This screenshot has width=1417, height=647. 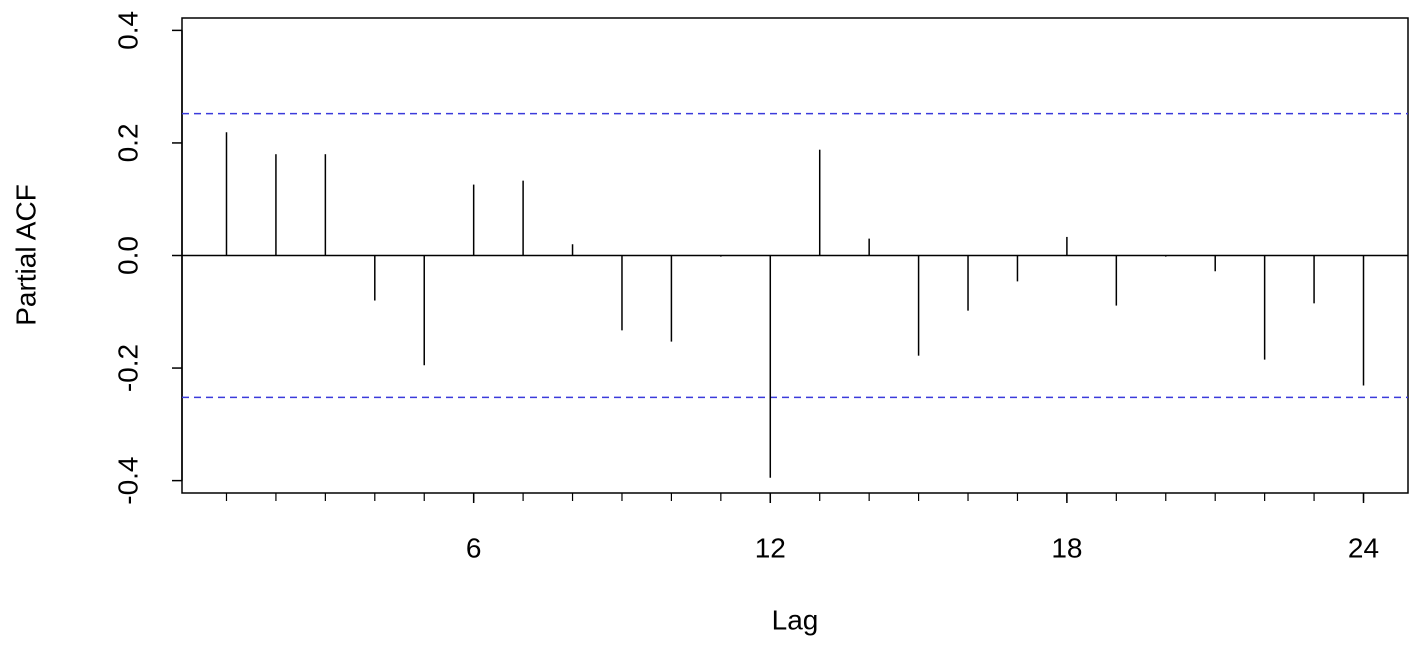 What do you see at coordinates (1363, 547) in the screenshot?
I see `x-tick-label: 24` at bounding box center [1363, 547].